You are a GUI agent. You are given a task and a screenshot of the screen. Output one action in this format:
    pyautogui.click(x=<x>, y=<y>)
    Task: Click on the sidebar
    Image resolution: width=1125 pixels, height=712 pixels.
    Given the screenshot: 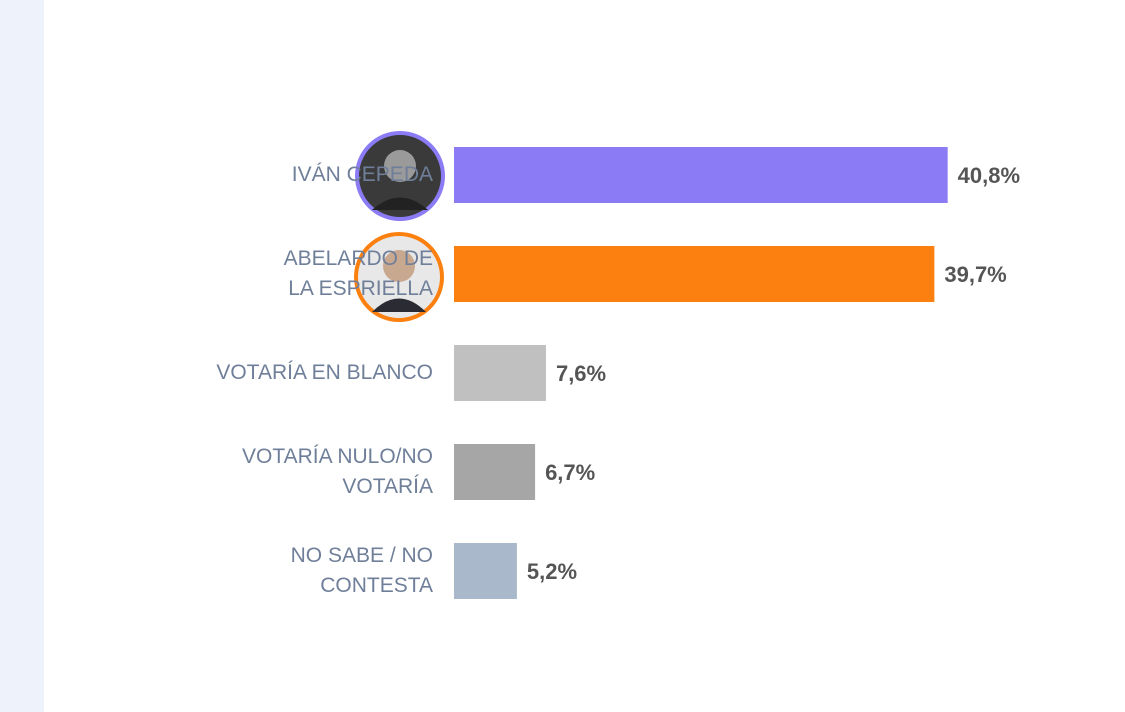 What is the action you would take?
    pyautogui.click(x=22, y=356)
    